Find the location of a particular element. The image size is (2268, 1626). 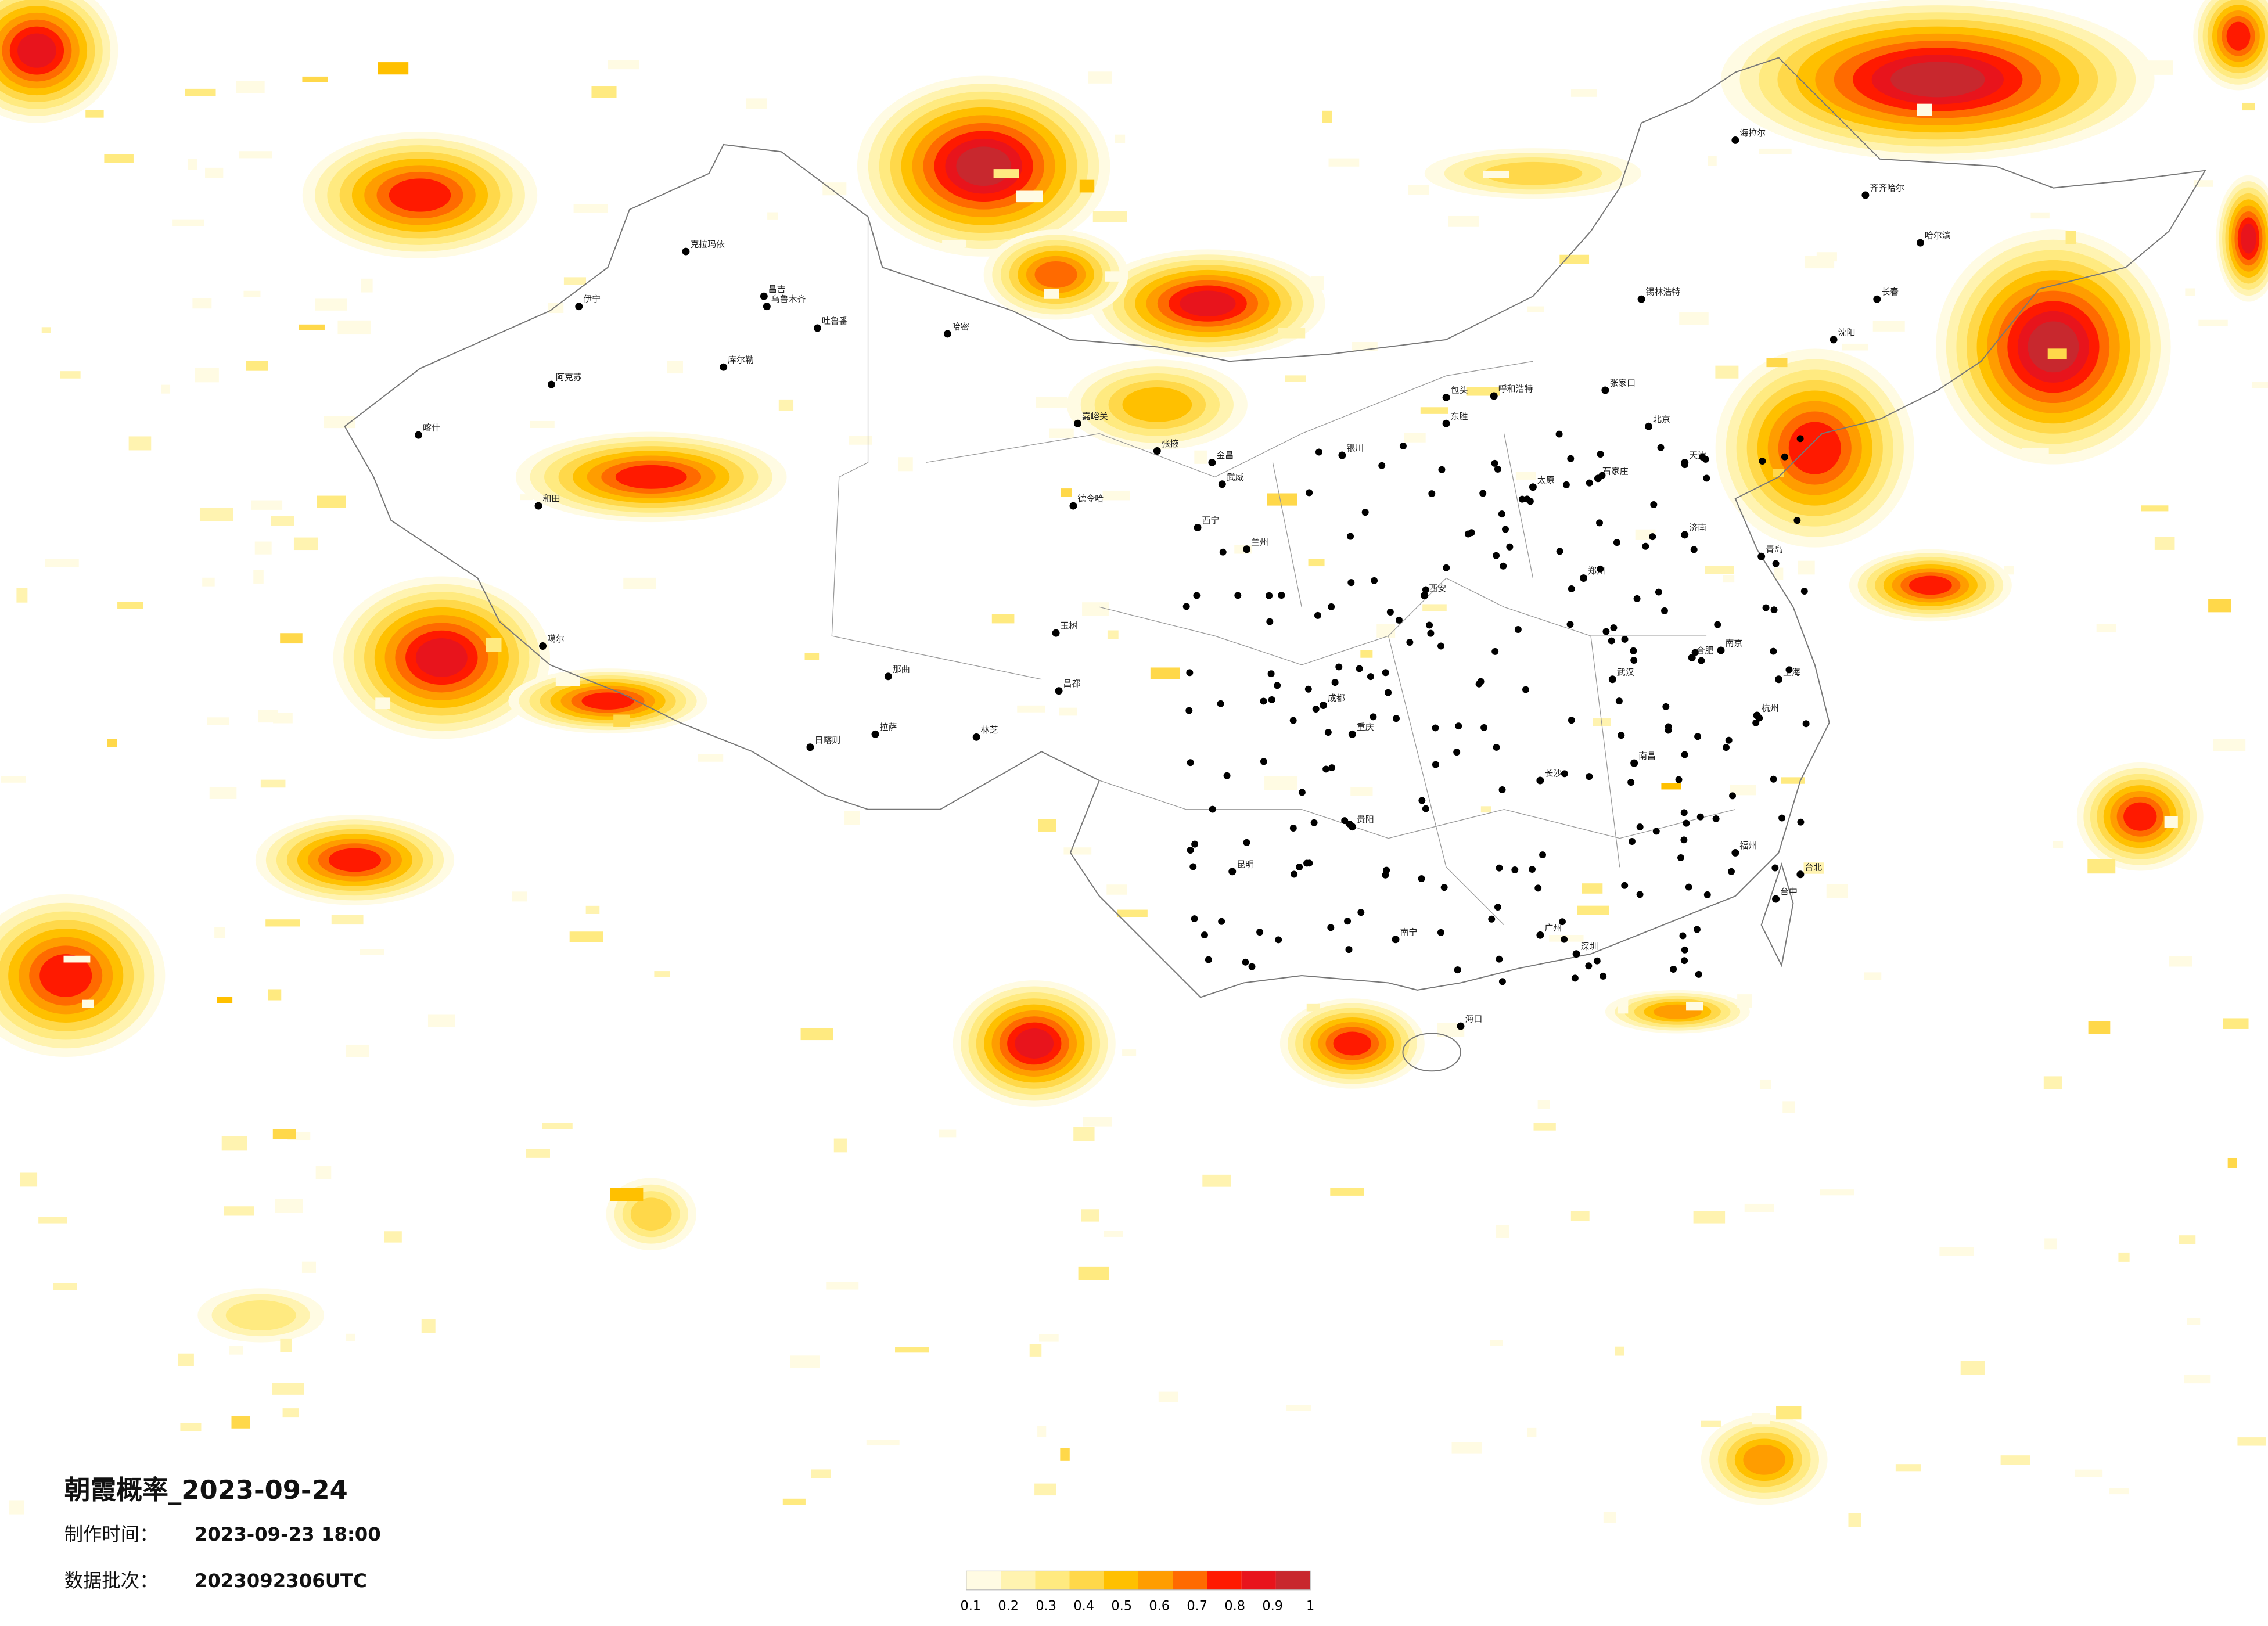

colorbar-label: 0.5 is located at coordinates (1121, 1606).